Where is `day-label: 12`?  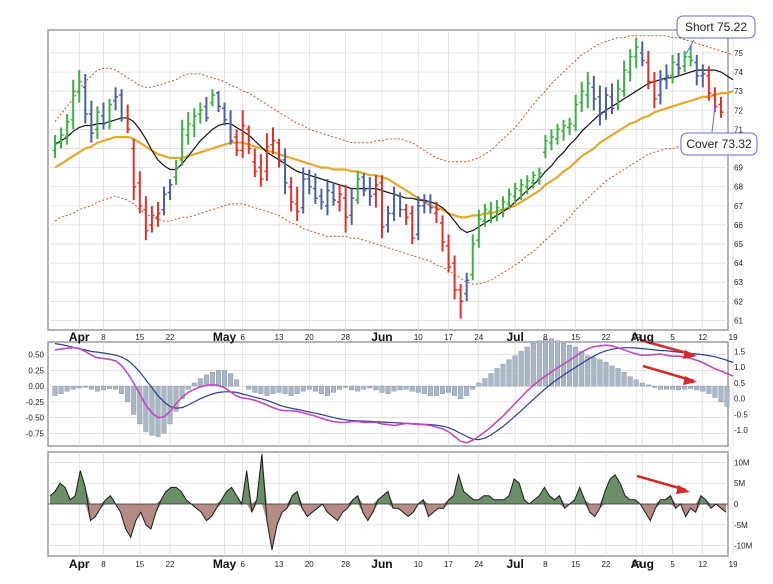
day-label: 12 is located at coordinates (702, 337).